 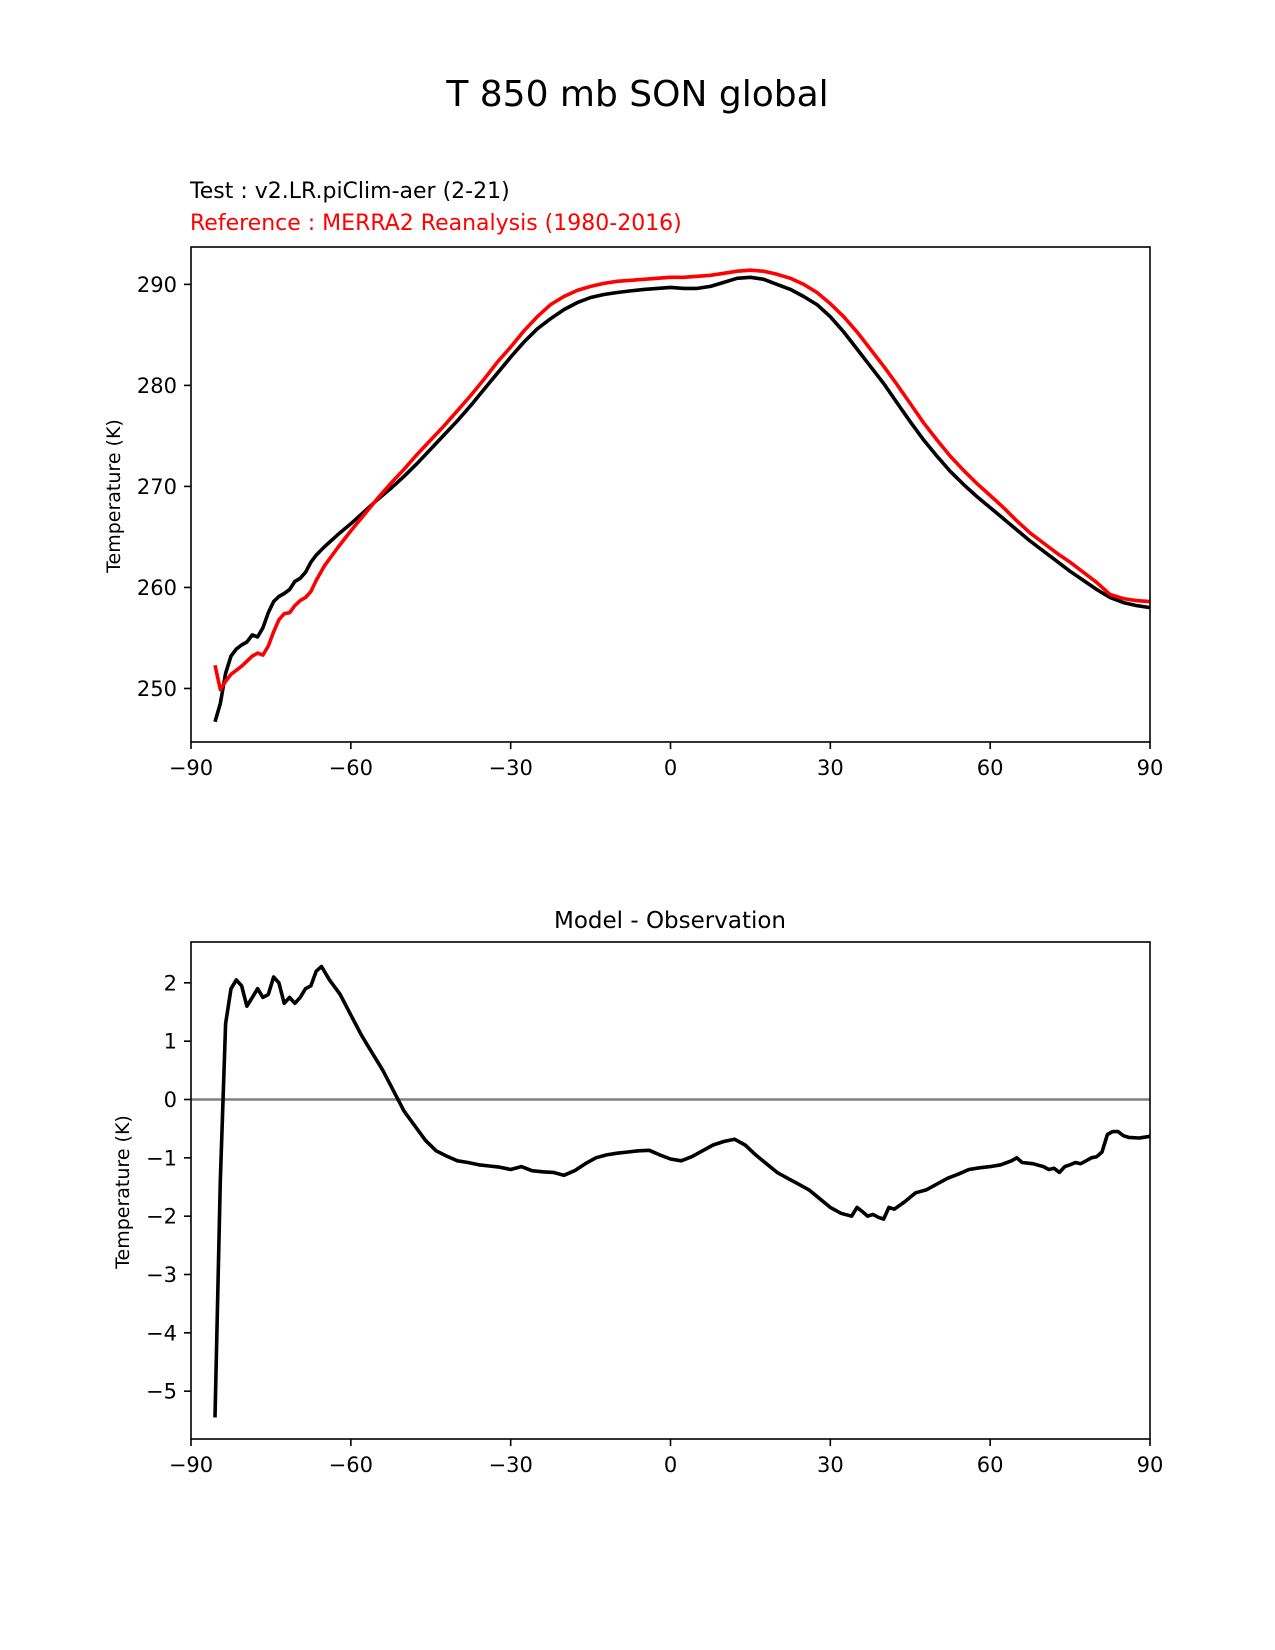 I want to click on bottom-x-tick-label: 90, so click(x=1150, y=1465).